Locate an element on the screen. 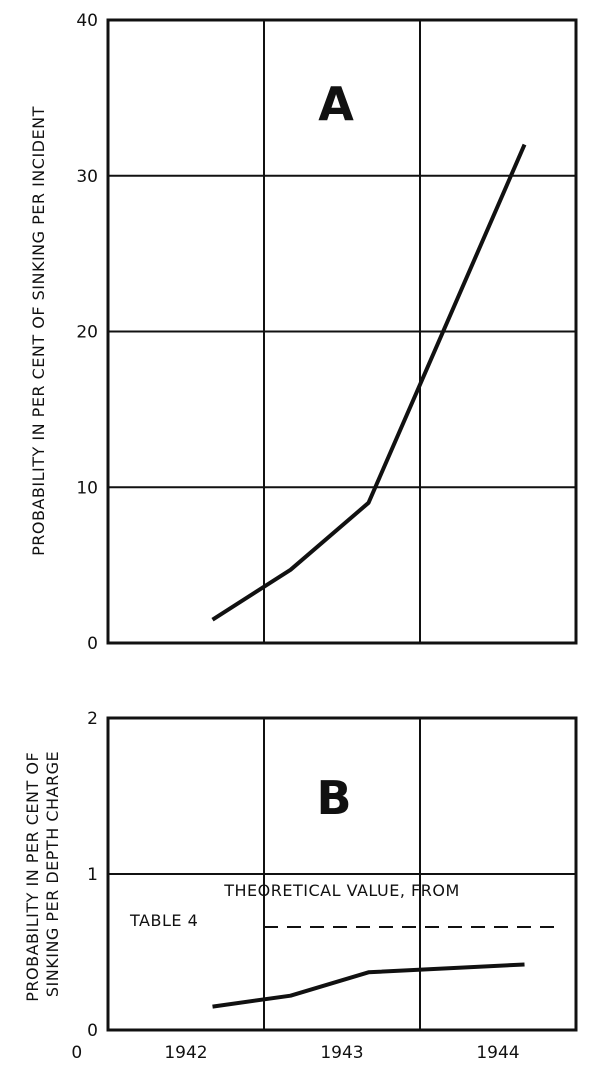 This screenshot has height=1071, width=600. panel-b-y-tick-label: 0 is located at coordinates (92, 1031).